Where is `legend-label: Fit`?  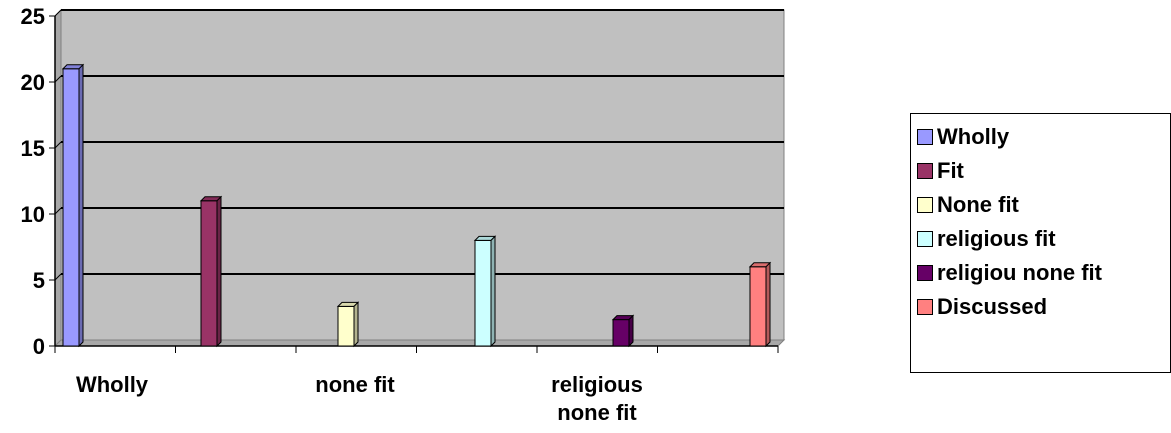
legend-label: Fit is located at coordinates (950, 170).